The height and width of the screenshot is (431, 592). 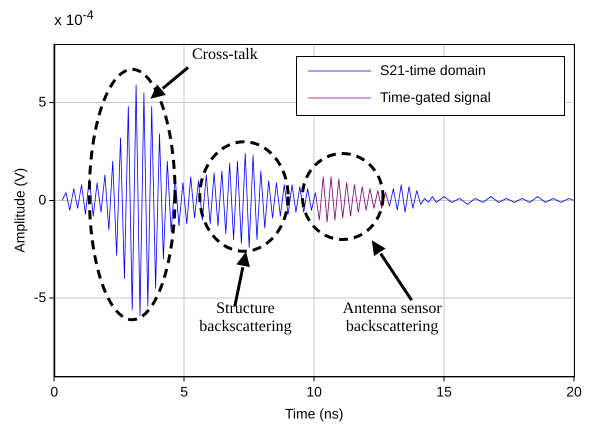 I want to click on y-tick-label: 0, so click(x=42, y=199).